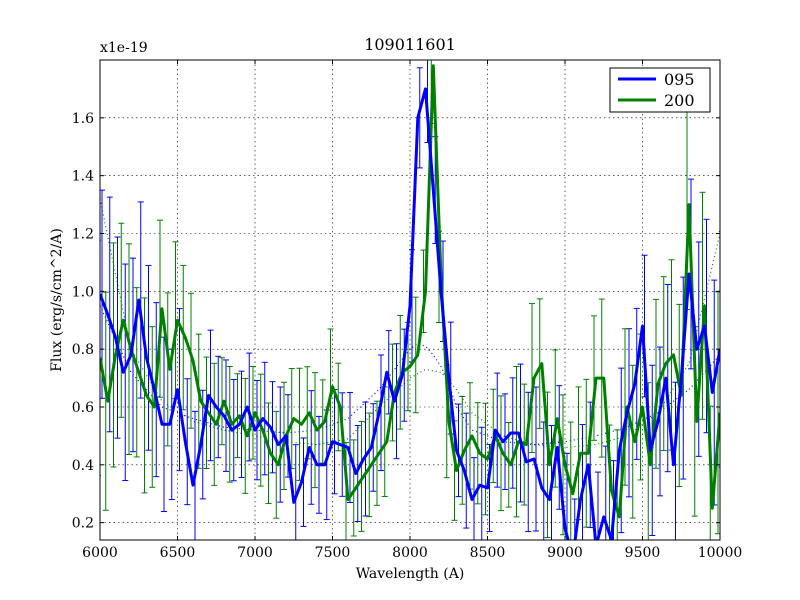 This screenshot has width=800, height=600. Describe the element at coordinates (83, 234) in the screenshot. I see `y-tick-label: 1.2` at that location.